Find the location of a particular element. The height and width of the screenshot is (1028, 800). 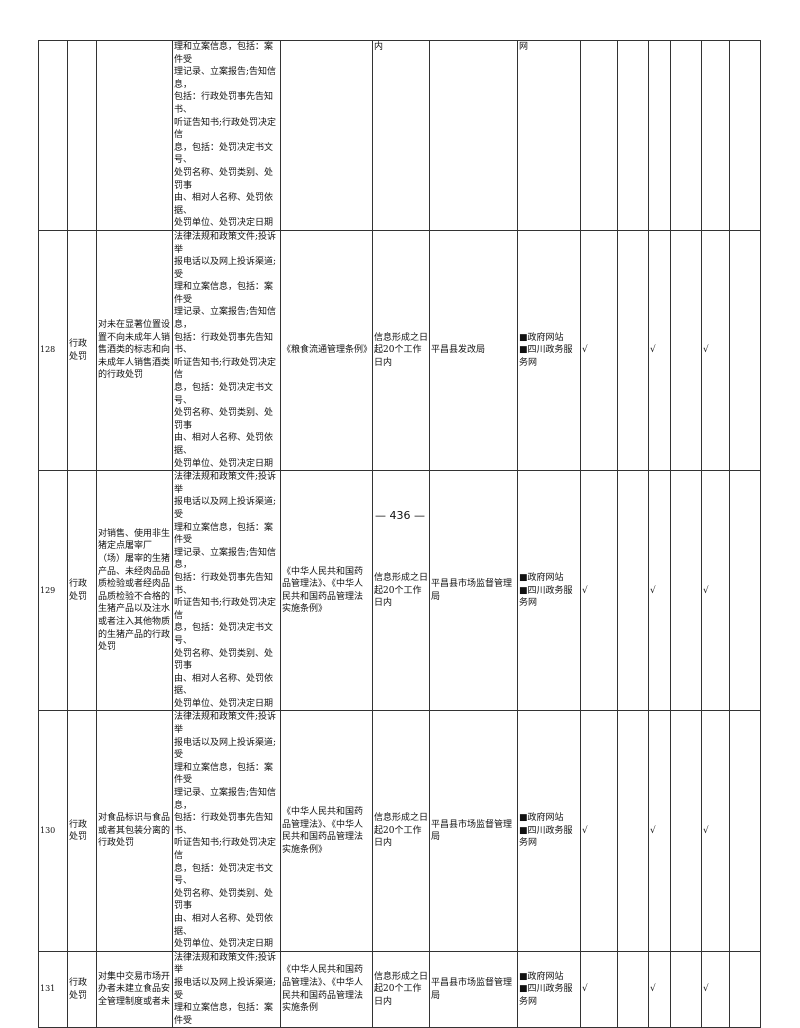

category-cell is located at coordinates (82, 135).